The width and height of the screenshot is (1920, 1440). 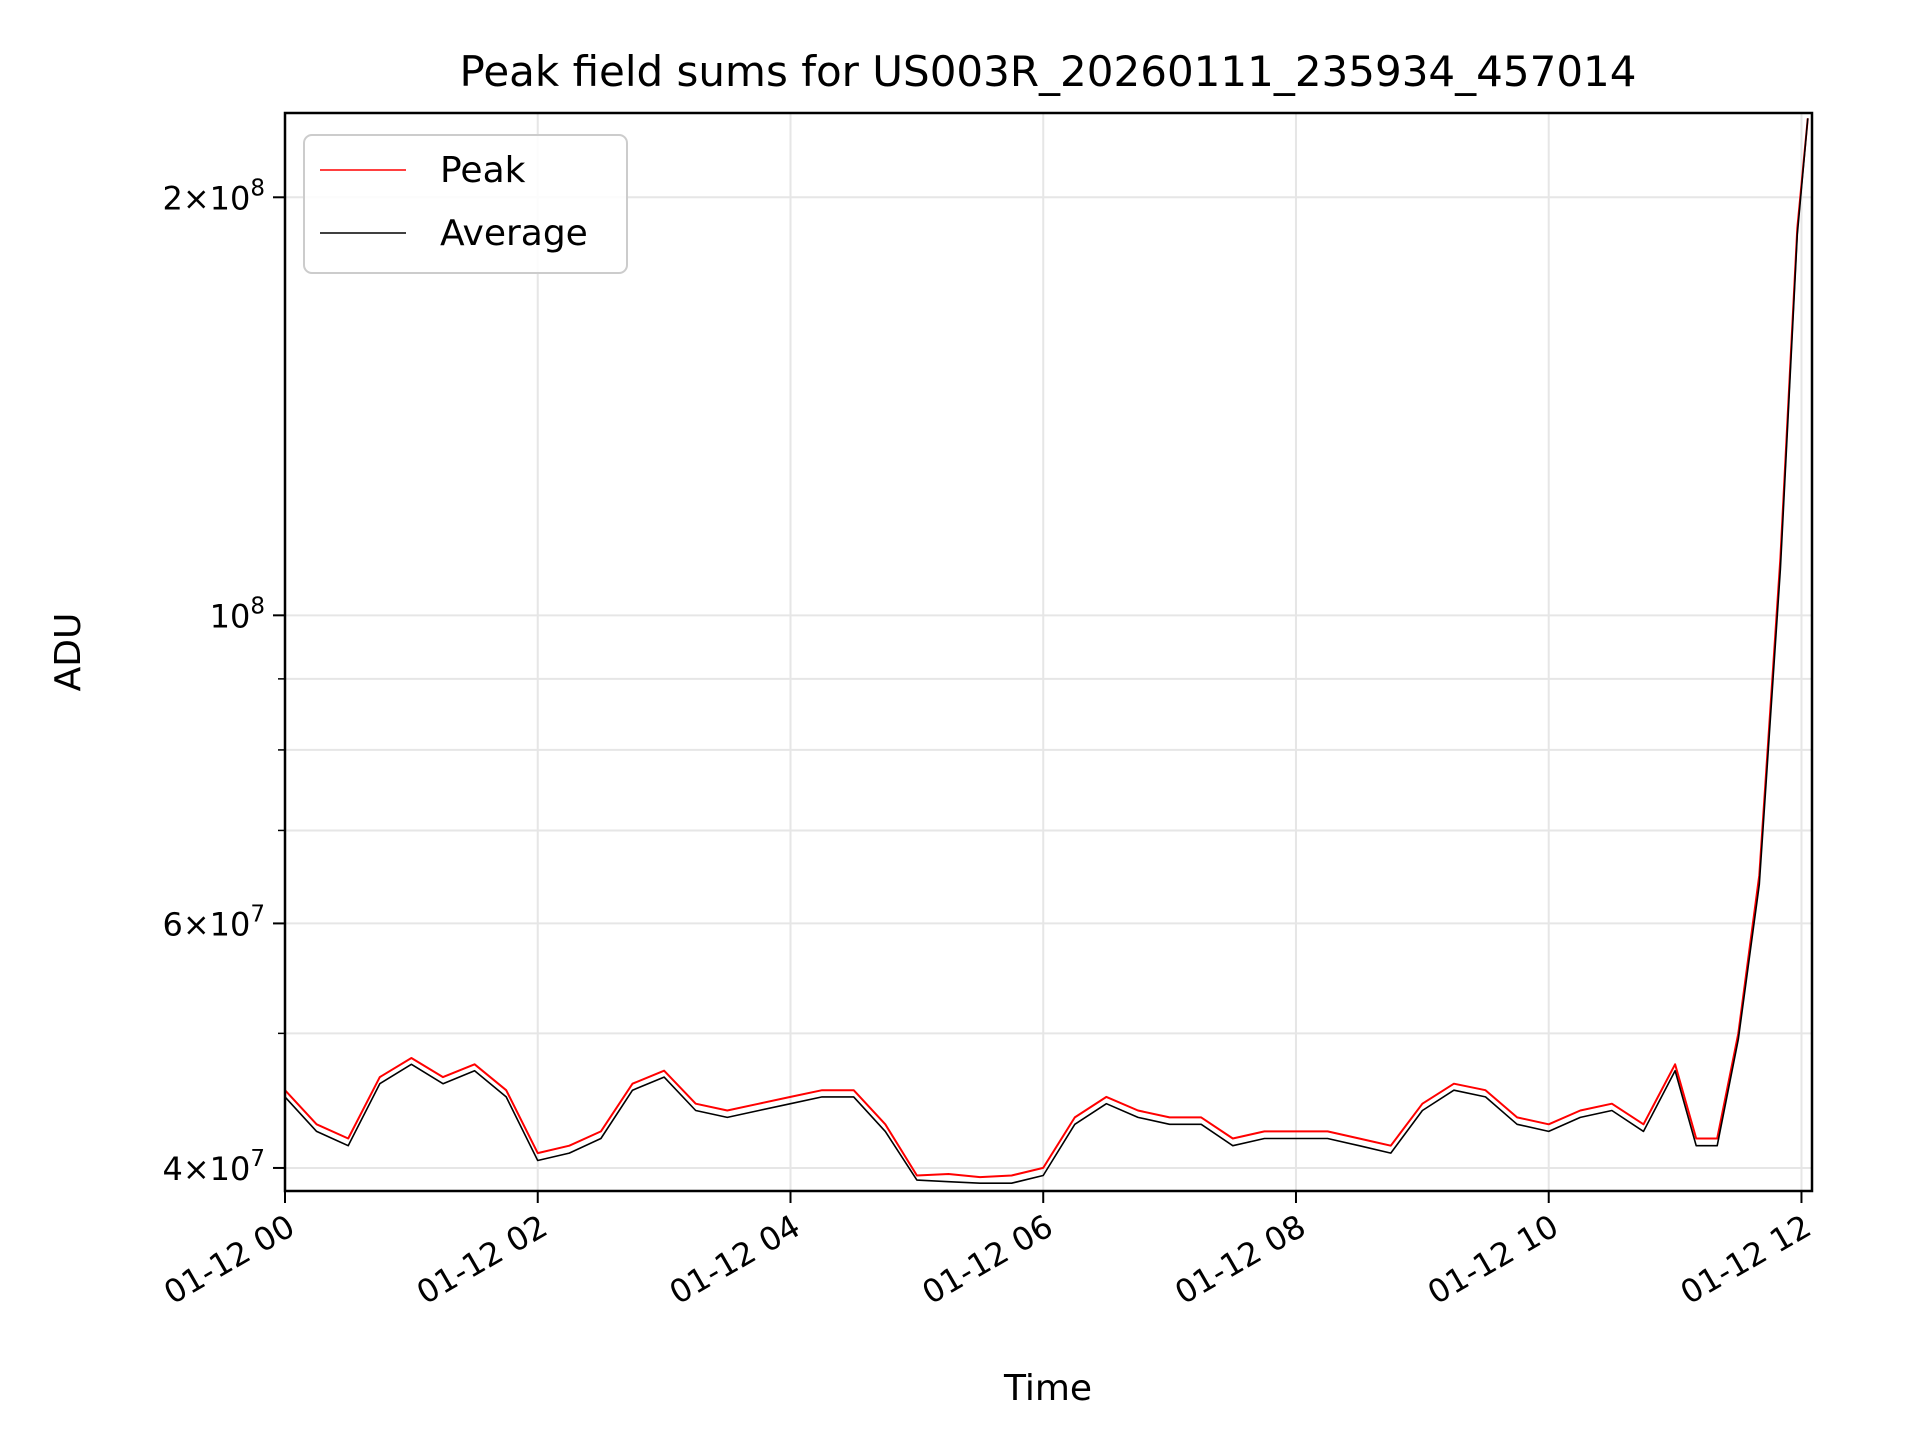 What do you see at coordinates (213, 1167) in the screenshot?
I see `y-tick-label: 4×107` at bounding box center [213, 1167].